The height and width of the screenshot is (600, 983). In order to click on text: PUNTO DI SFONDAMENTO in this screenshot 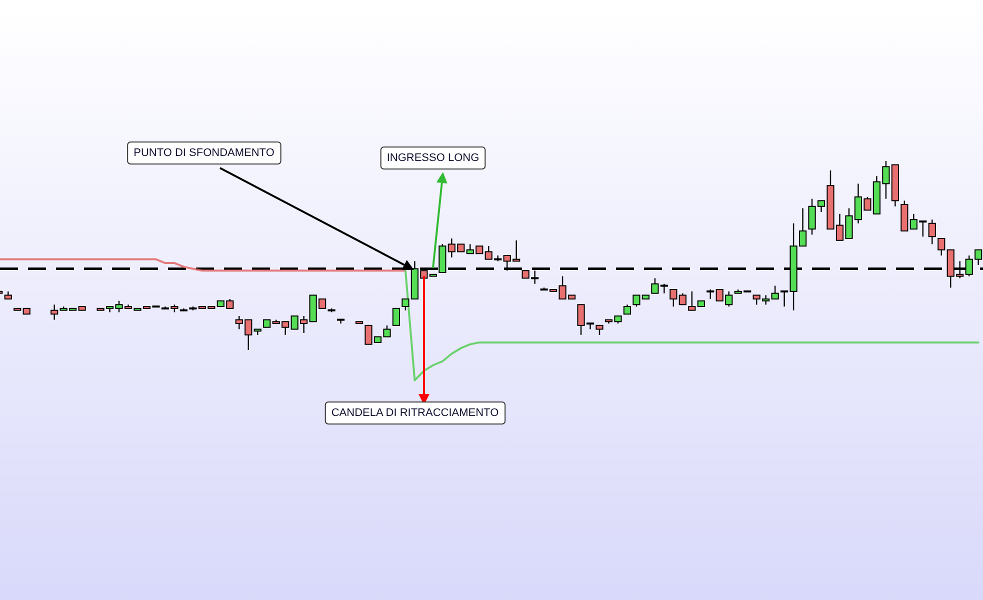, I will do `click(204, 153)`.